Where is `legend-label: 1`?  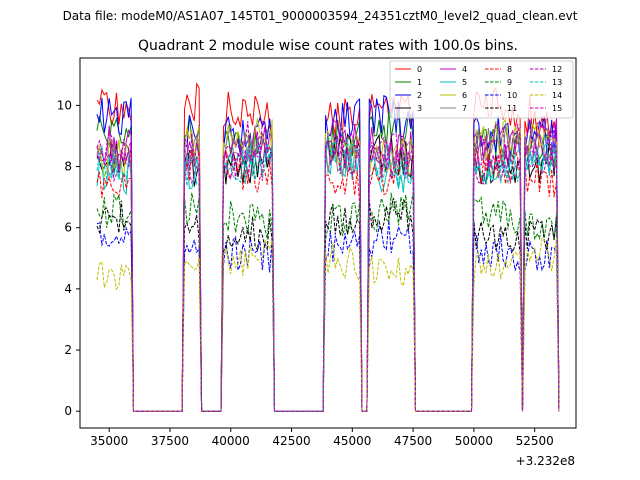
legend-label: 1 is located at coordinates (419, 82).